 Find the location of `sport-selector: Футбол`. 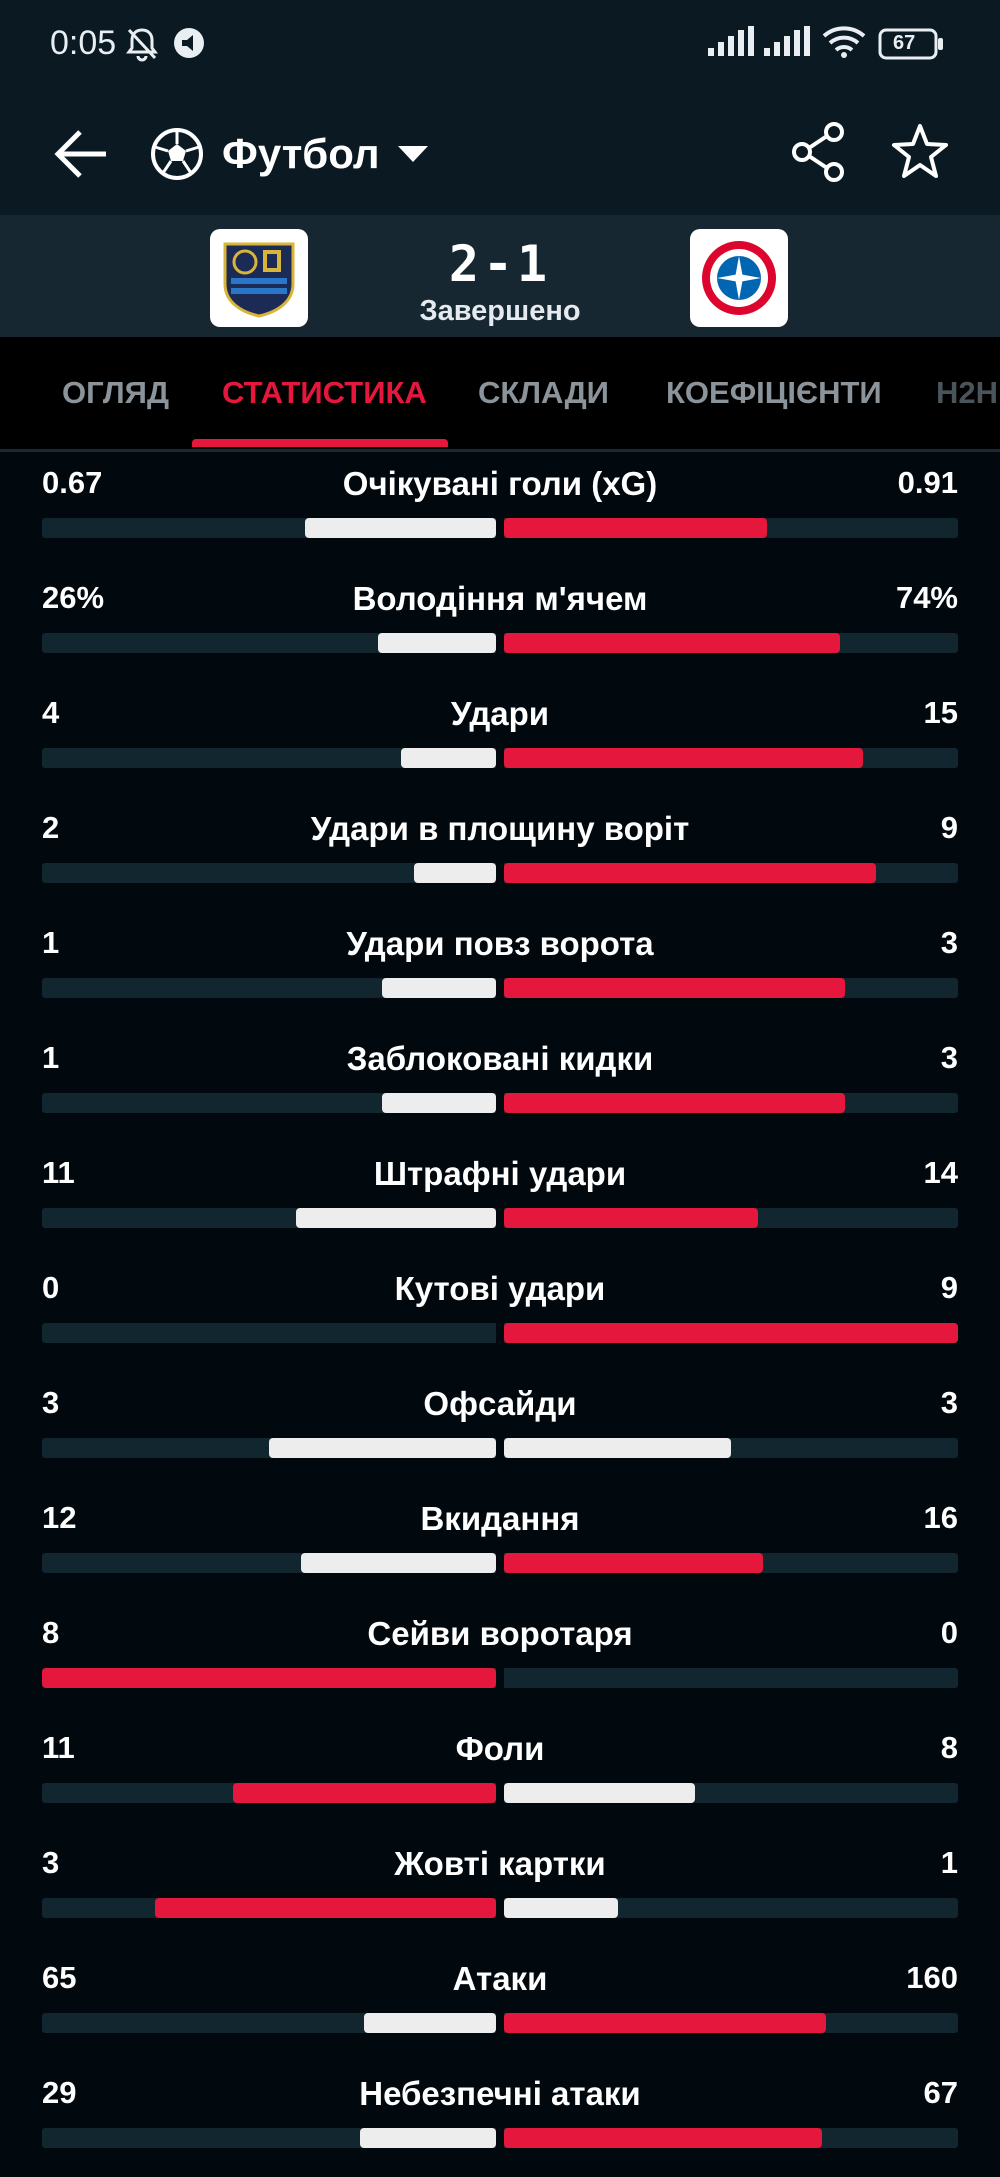

sport-selector: Футбол is located at coordinates (289, 154).